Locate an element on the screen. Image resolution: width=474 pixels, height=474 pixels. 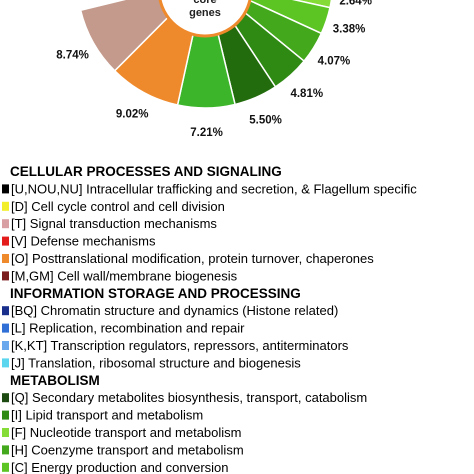
slice-label: 7.21% is located at coordinates (206, 133).